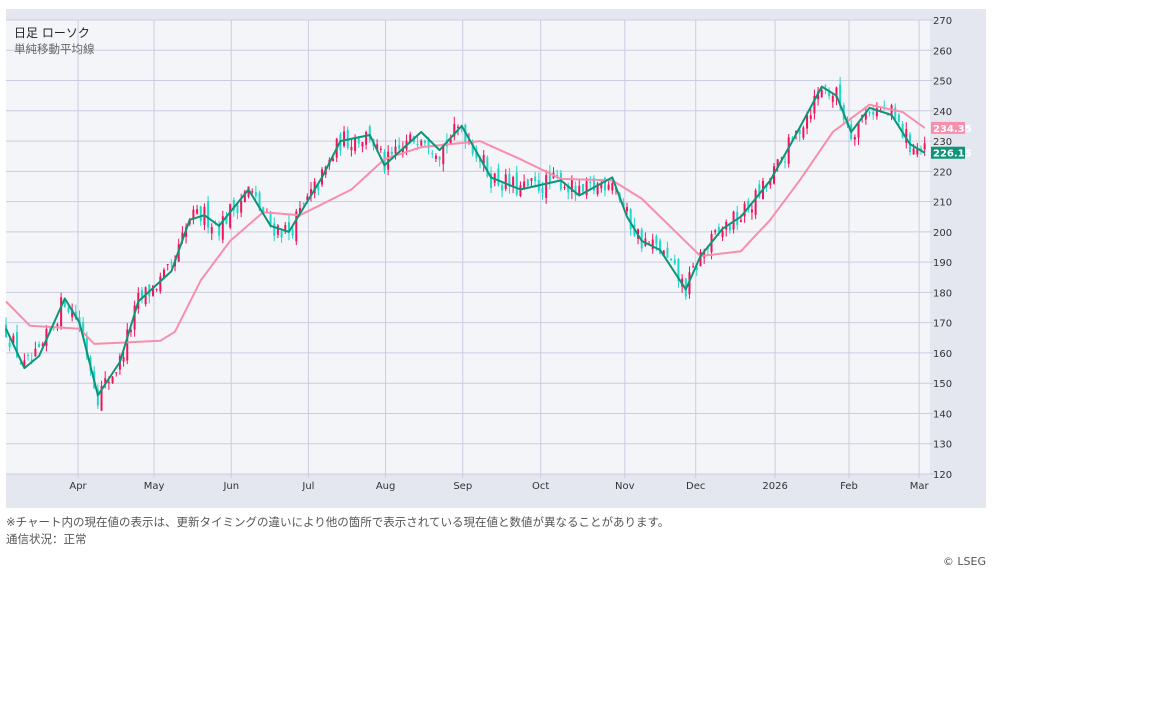 This screenshot has width=1152, height=720. What do you see at coordinates (52, 33) in the screenshot?
I see `chart-type-label: 日足 ローソク` at bounding box center [52, 33].